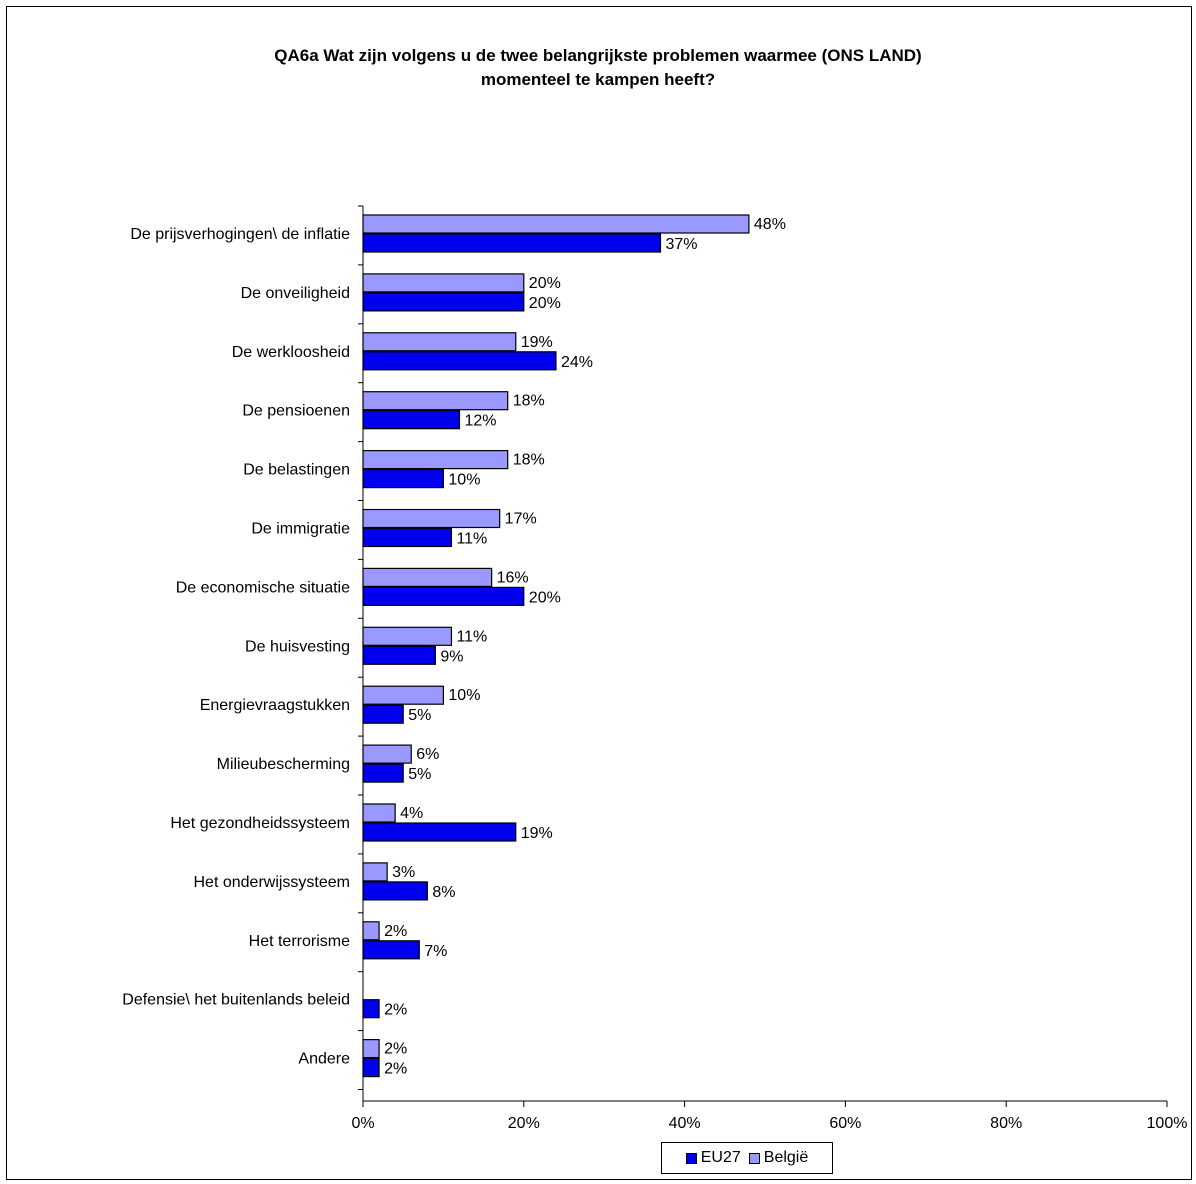 The width and height of the screenshot is (1196, 1184). What do you see at coordinates (529, 460) in the screenshot?
I see `data-label-belgie-4: 18%` at bounding box center [529, 460].